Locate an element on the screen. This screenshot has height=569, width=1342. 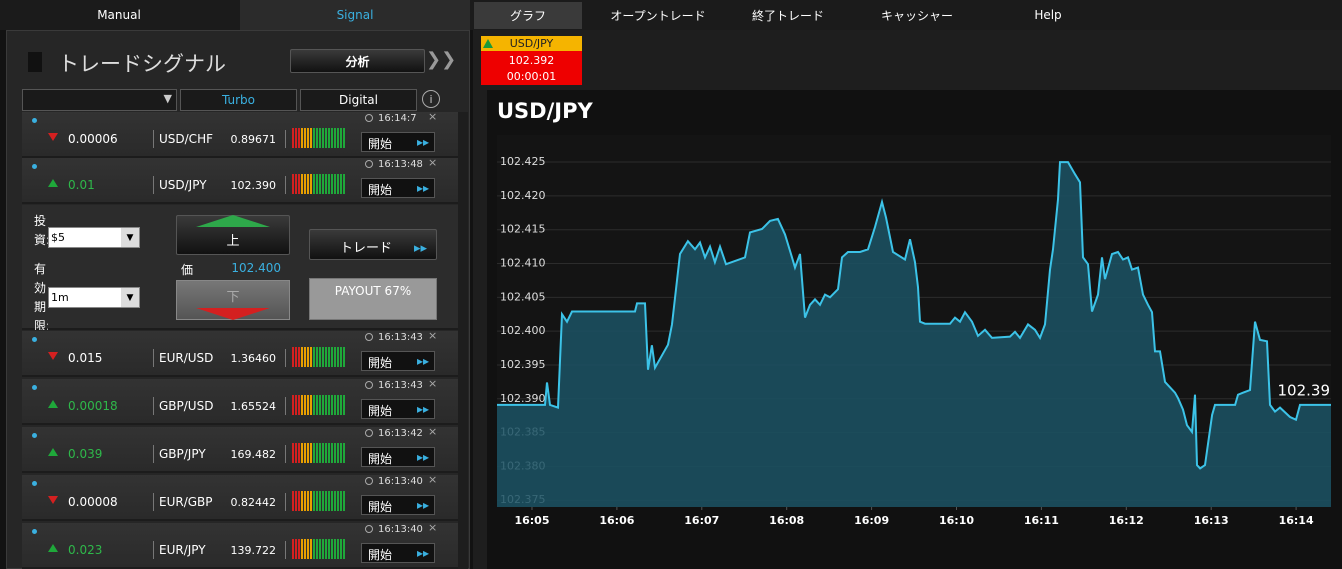
invest-select: $5 ▼ is located at coordinates (94, 237).